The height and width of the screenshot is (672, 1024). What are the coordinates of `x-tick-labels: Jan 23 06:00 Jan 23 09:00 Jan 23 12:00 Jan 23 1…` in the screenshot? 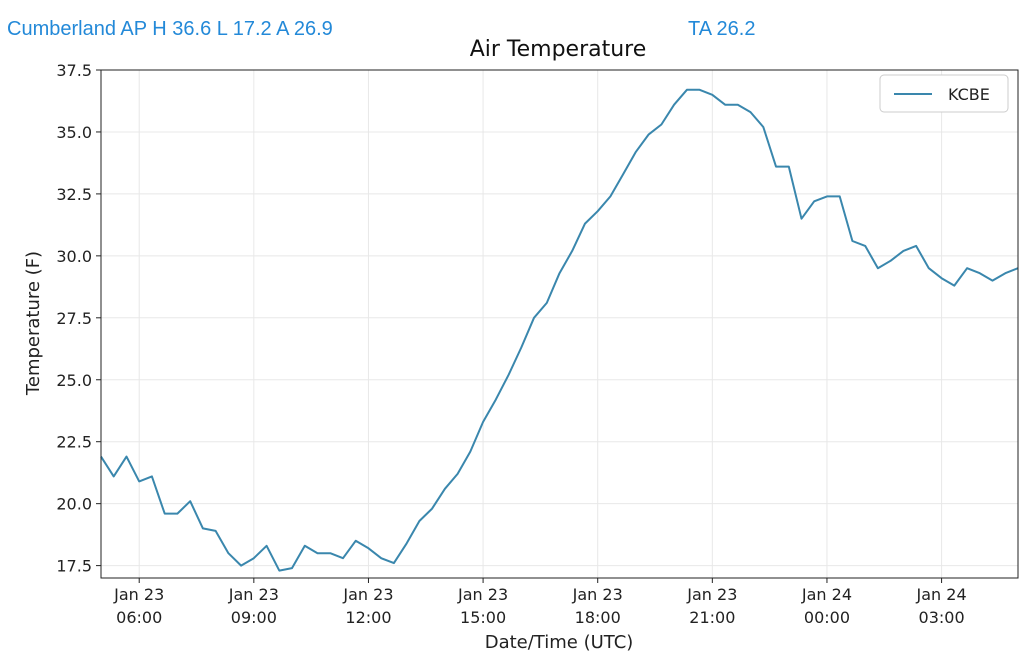 It's located at (539, 606).